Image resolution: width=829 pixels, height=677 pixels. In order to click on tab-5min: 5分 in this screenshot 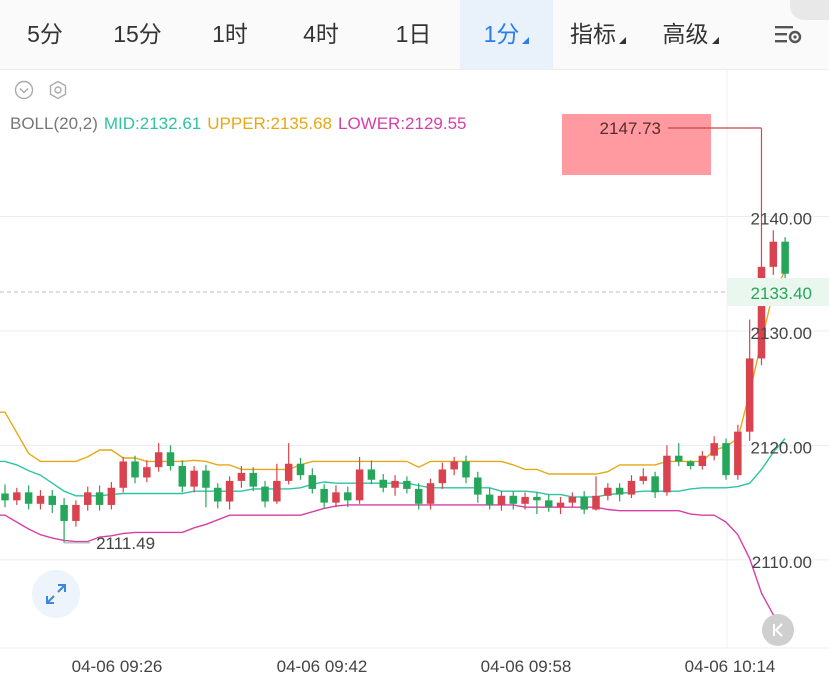, I will do `click(45, 34)`.